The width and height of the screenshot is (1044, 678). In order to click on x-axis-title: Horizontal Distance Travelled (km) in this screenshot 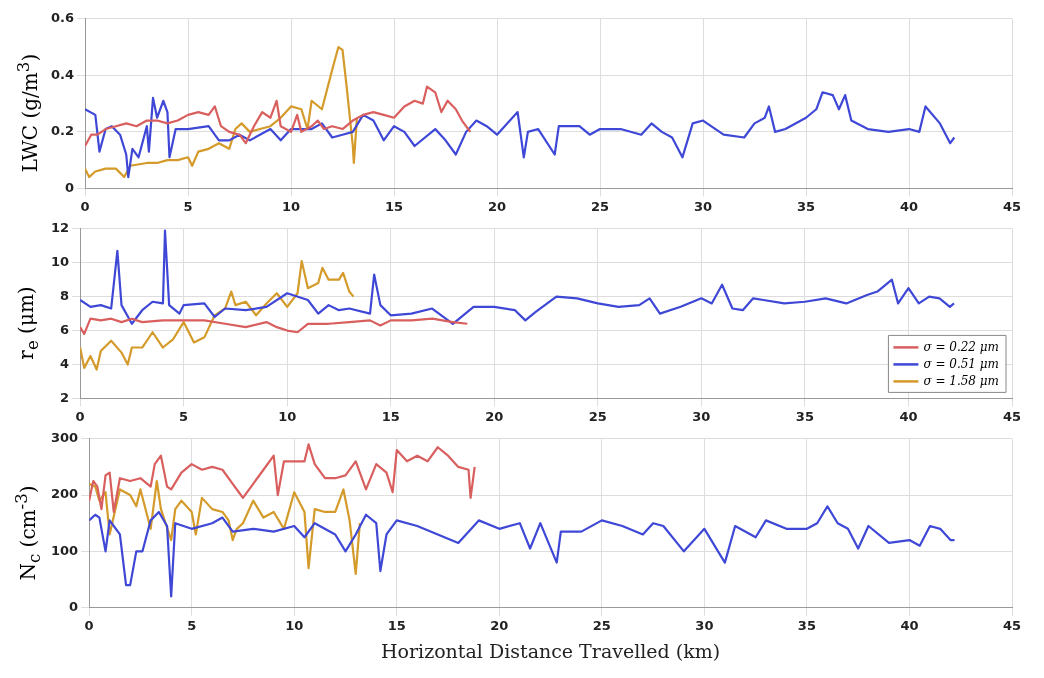, I will do `click(551, 650)`.